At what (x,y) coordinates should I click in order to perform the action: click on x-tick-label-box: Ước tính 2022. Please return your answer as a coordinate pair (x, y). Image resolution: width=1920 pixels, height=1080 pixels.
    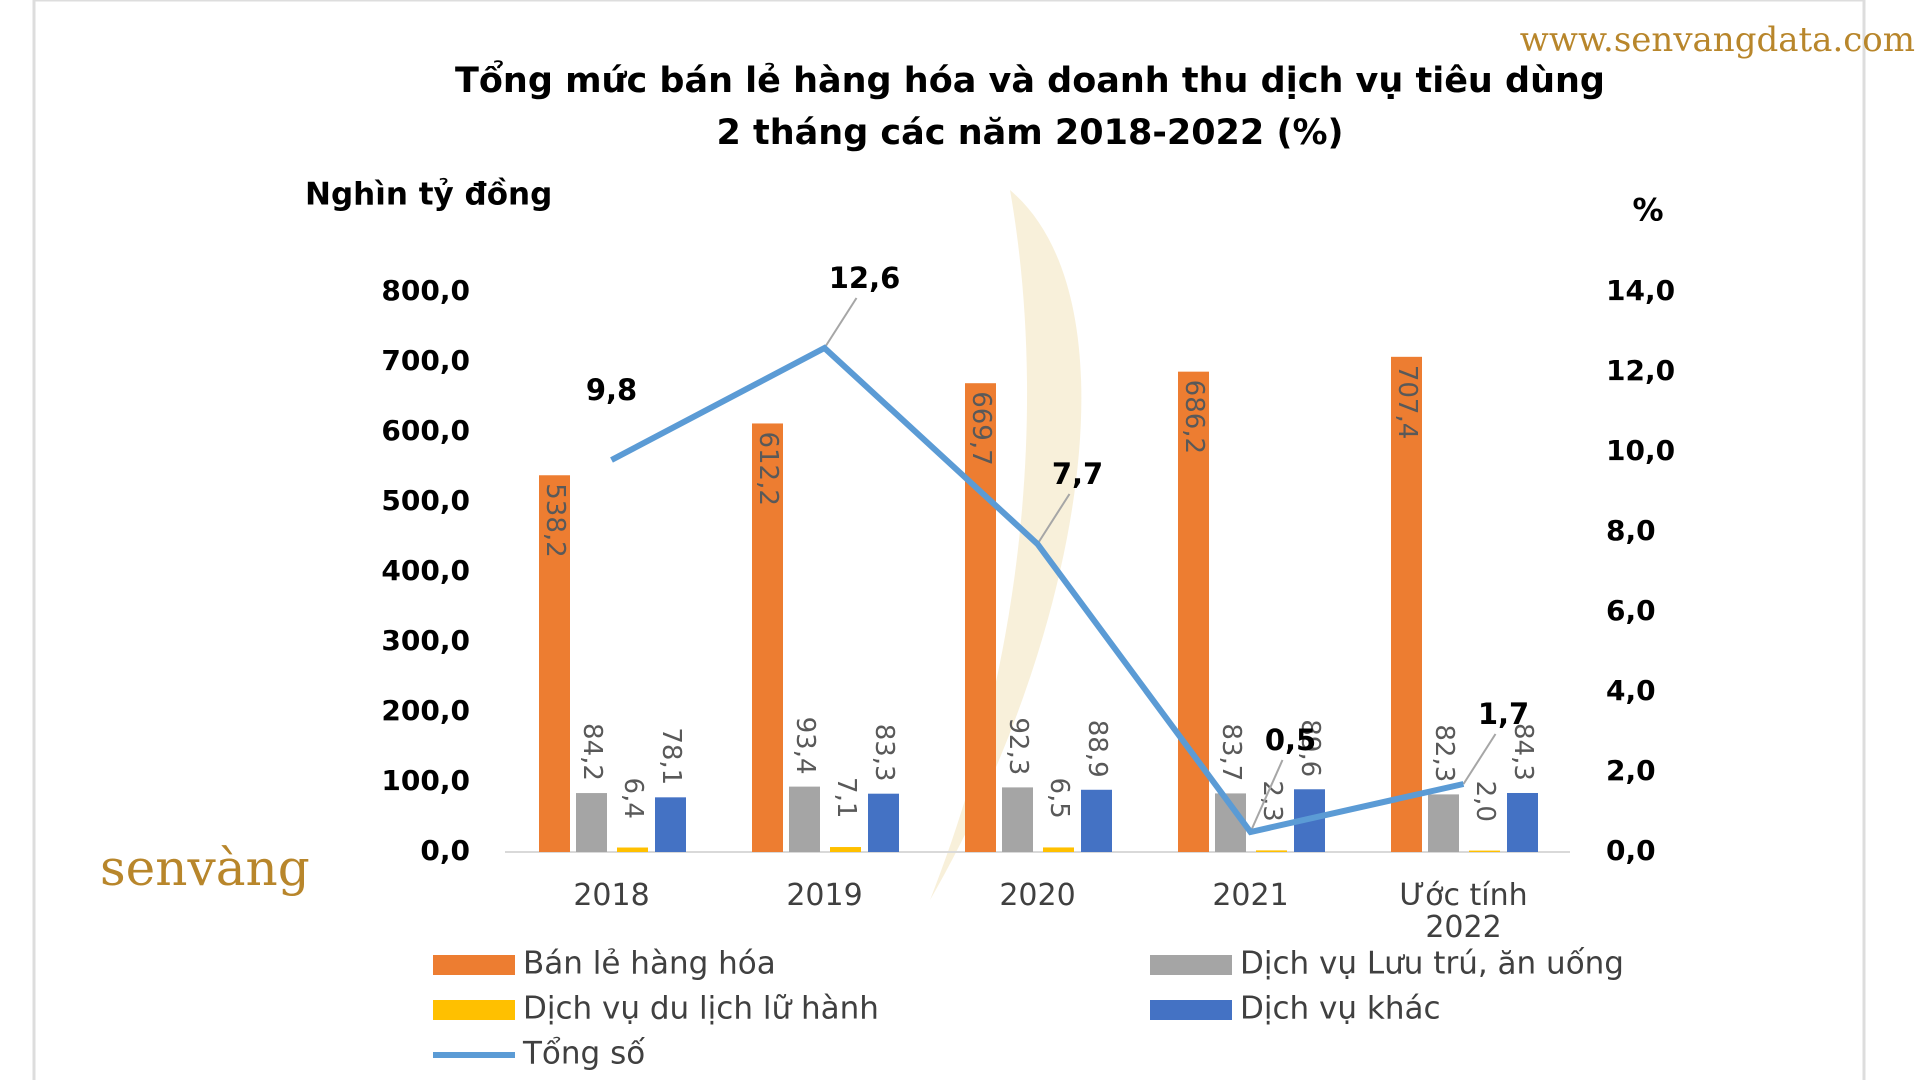
    Looking at the image, I should click on (1463, 912).